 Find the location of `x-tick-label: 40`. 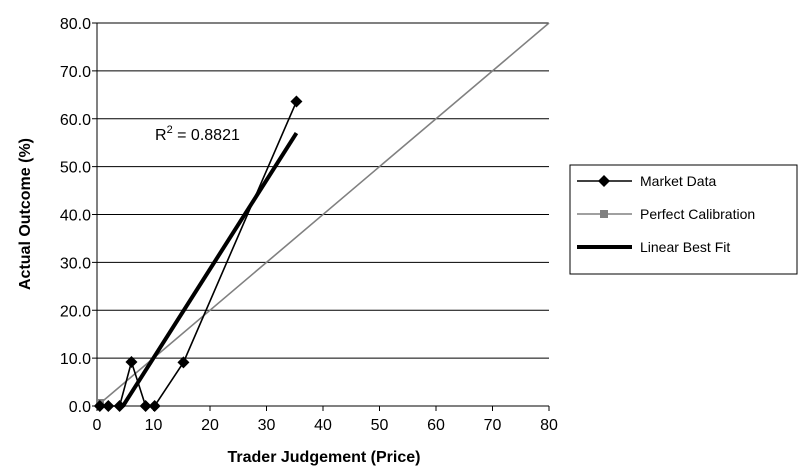

x-tick-label: 40 is located at coordinates (323, 425).